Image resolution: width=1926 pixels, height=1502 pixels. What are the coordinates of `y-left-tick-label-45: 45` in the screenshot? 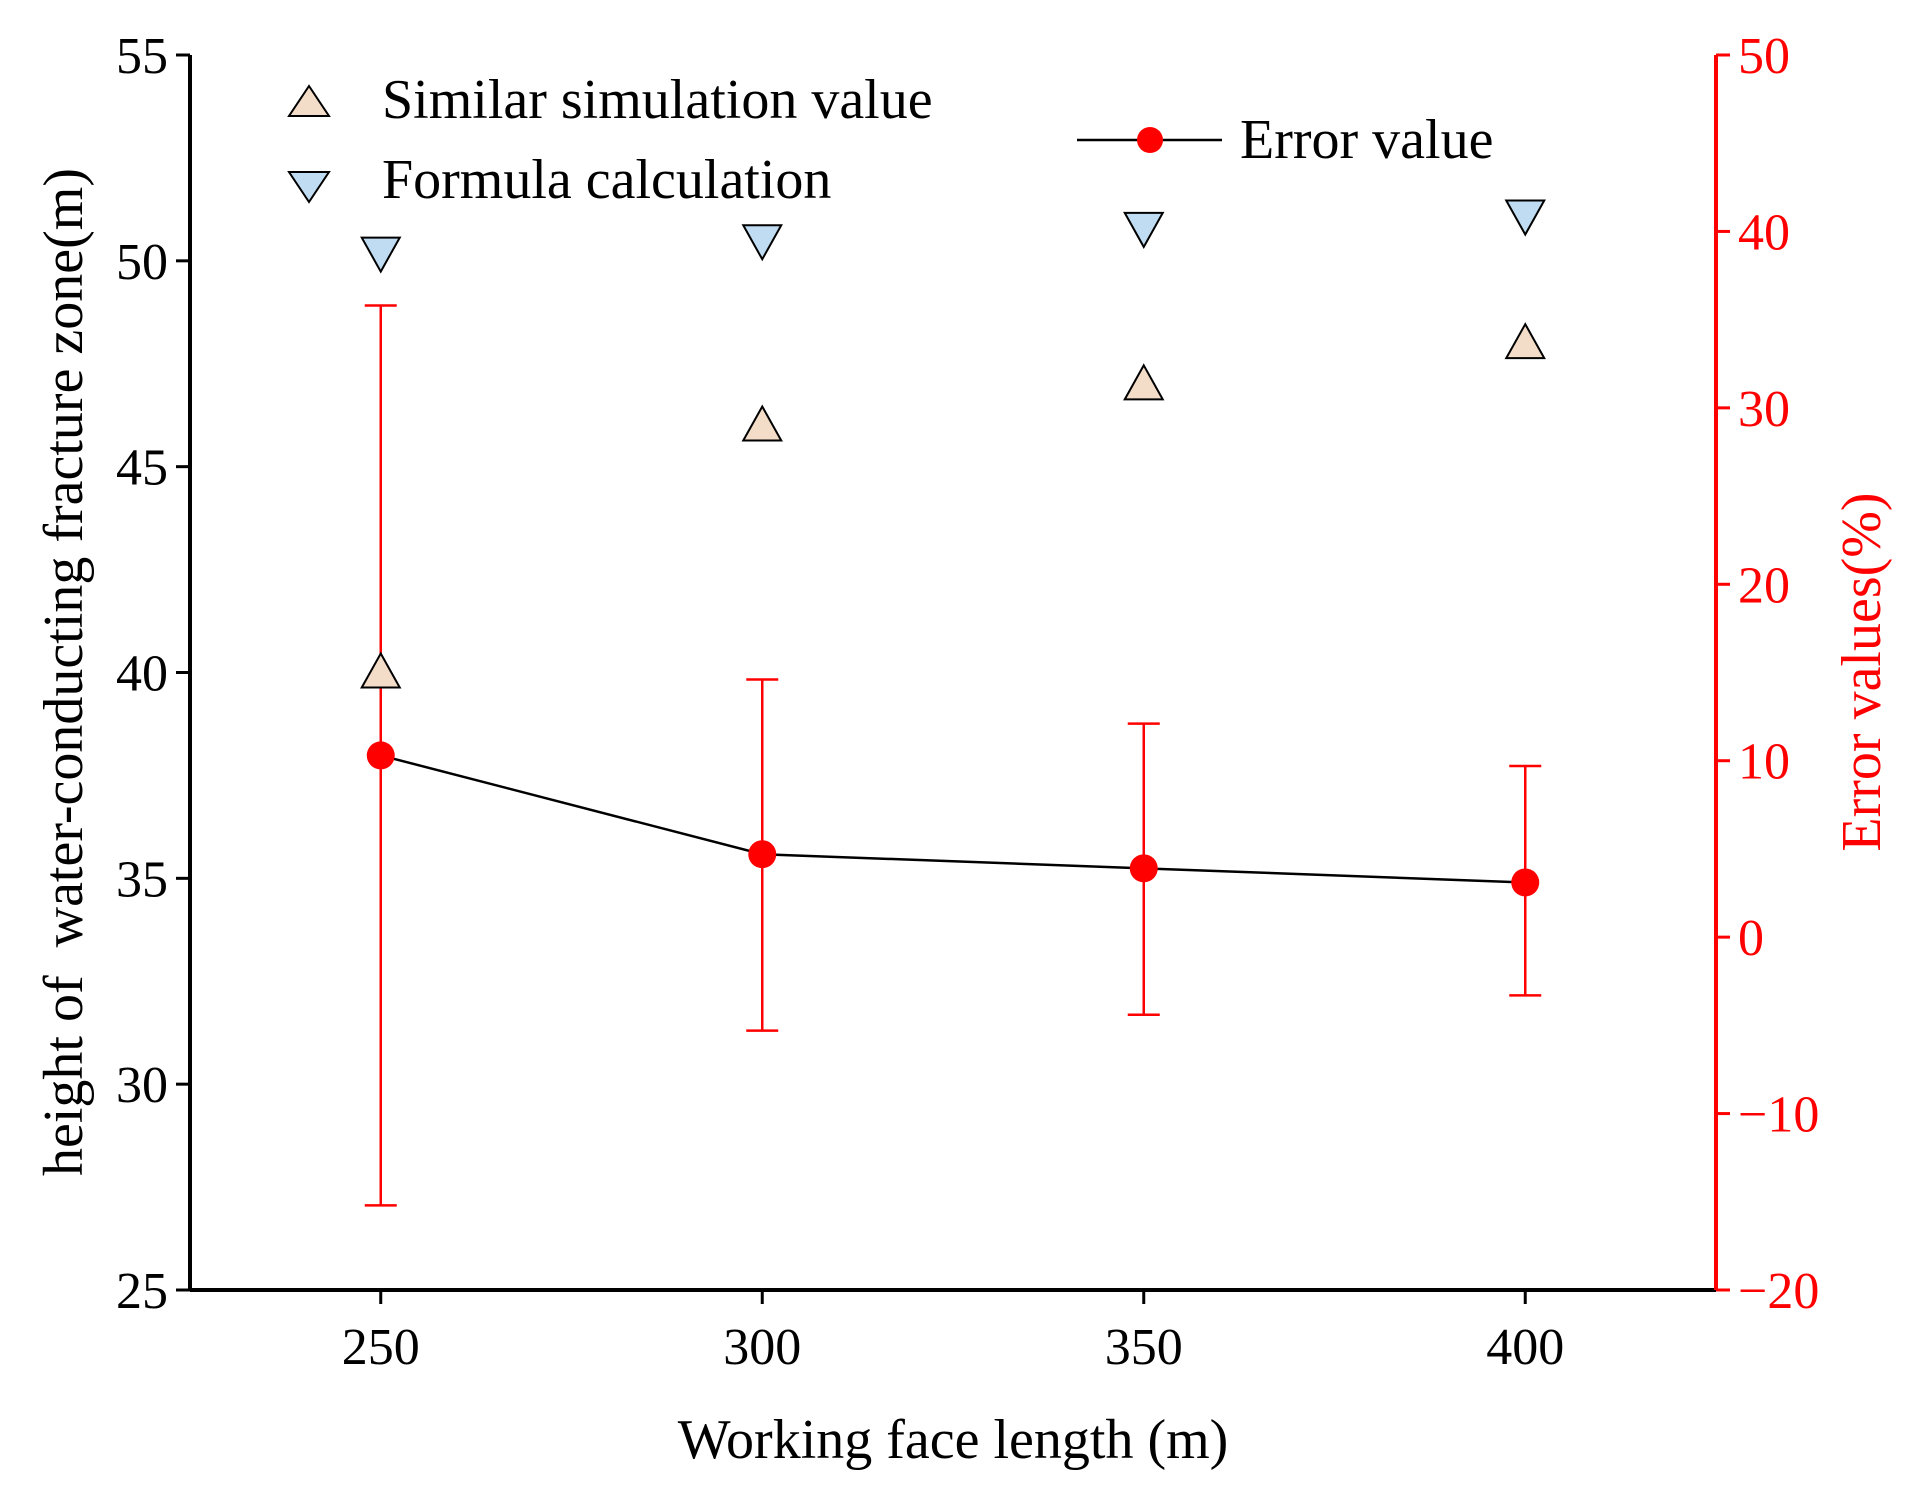 It's located at (142, 468).